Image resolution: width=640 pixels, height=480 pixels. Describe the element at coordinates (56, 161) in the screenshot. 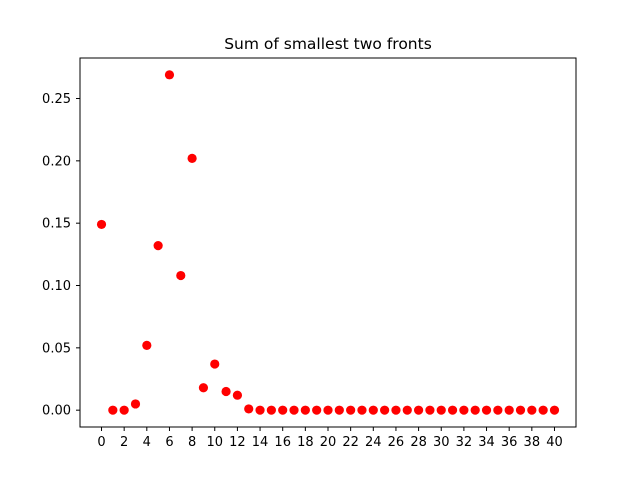

I see `y-tick-label: 0.20` at that location.